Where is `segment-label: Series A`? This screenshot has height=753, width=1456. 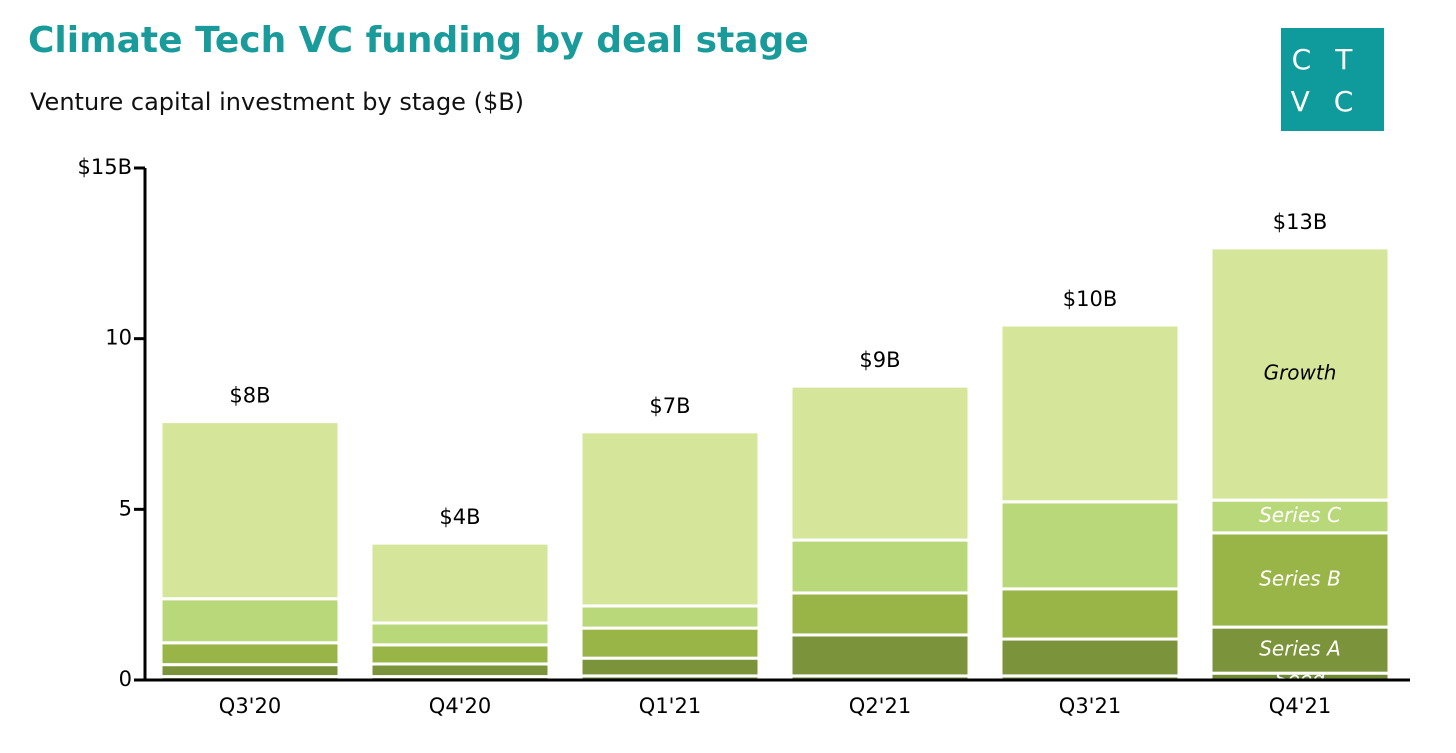 segment-label: Series A is located at coordinates (1300, 649).